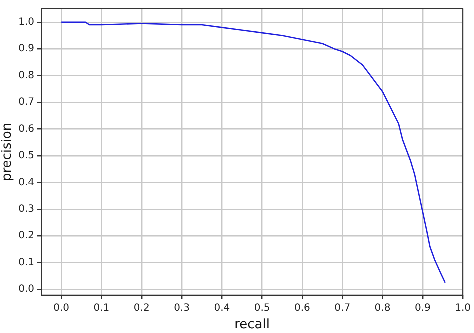 The height and width of the screenshot is (333, 474). Describe the element at coordinates (26, 236) in the screenshot. I see `y-tick-label: 0.2` at that location.